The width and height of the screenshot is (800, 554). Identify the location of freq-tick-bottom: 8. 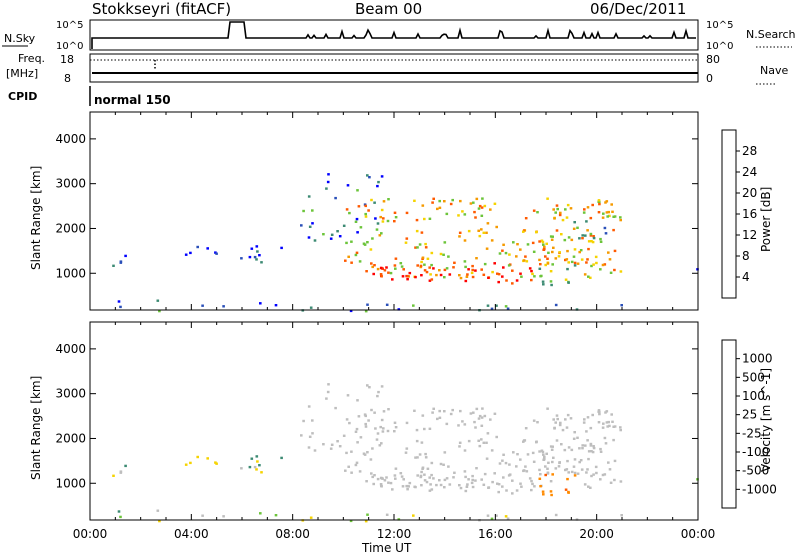
(67, 78).